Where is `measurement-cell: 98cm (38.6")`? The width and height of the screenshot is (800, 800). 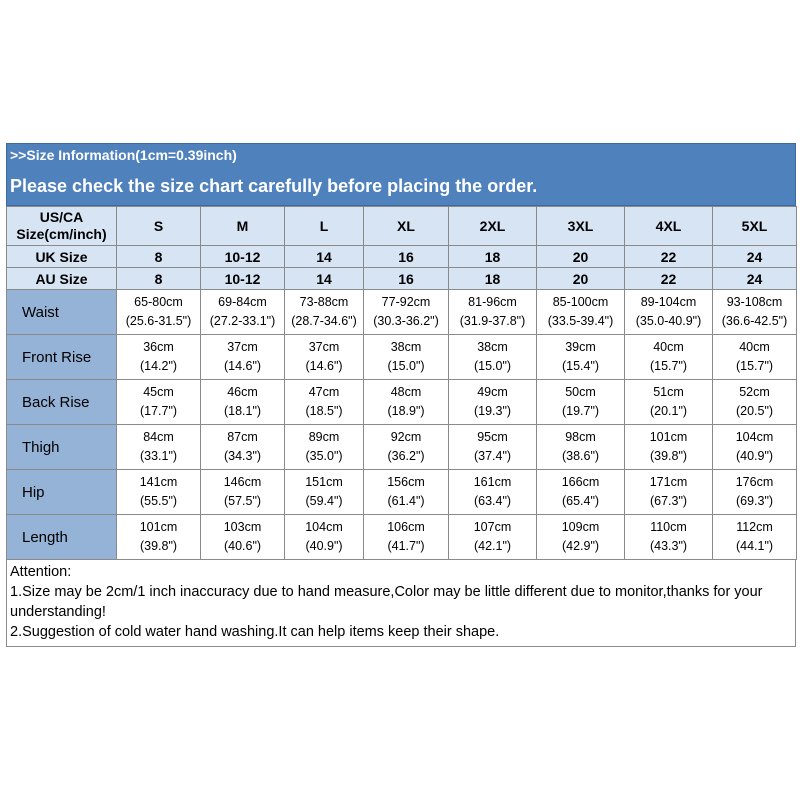 measurement-cell: 98cm (38.6") is located at coordinates (580, 447).